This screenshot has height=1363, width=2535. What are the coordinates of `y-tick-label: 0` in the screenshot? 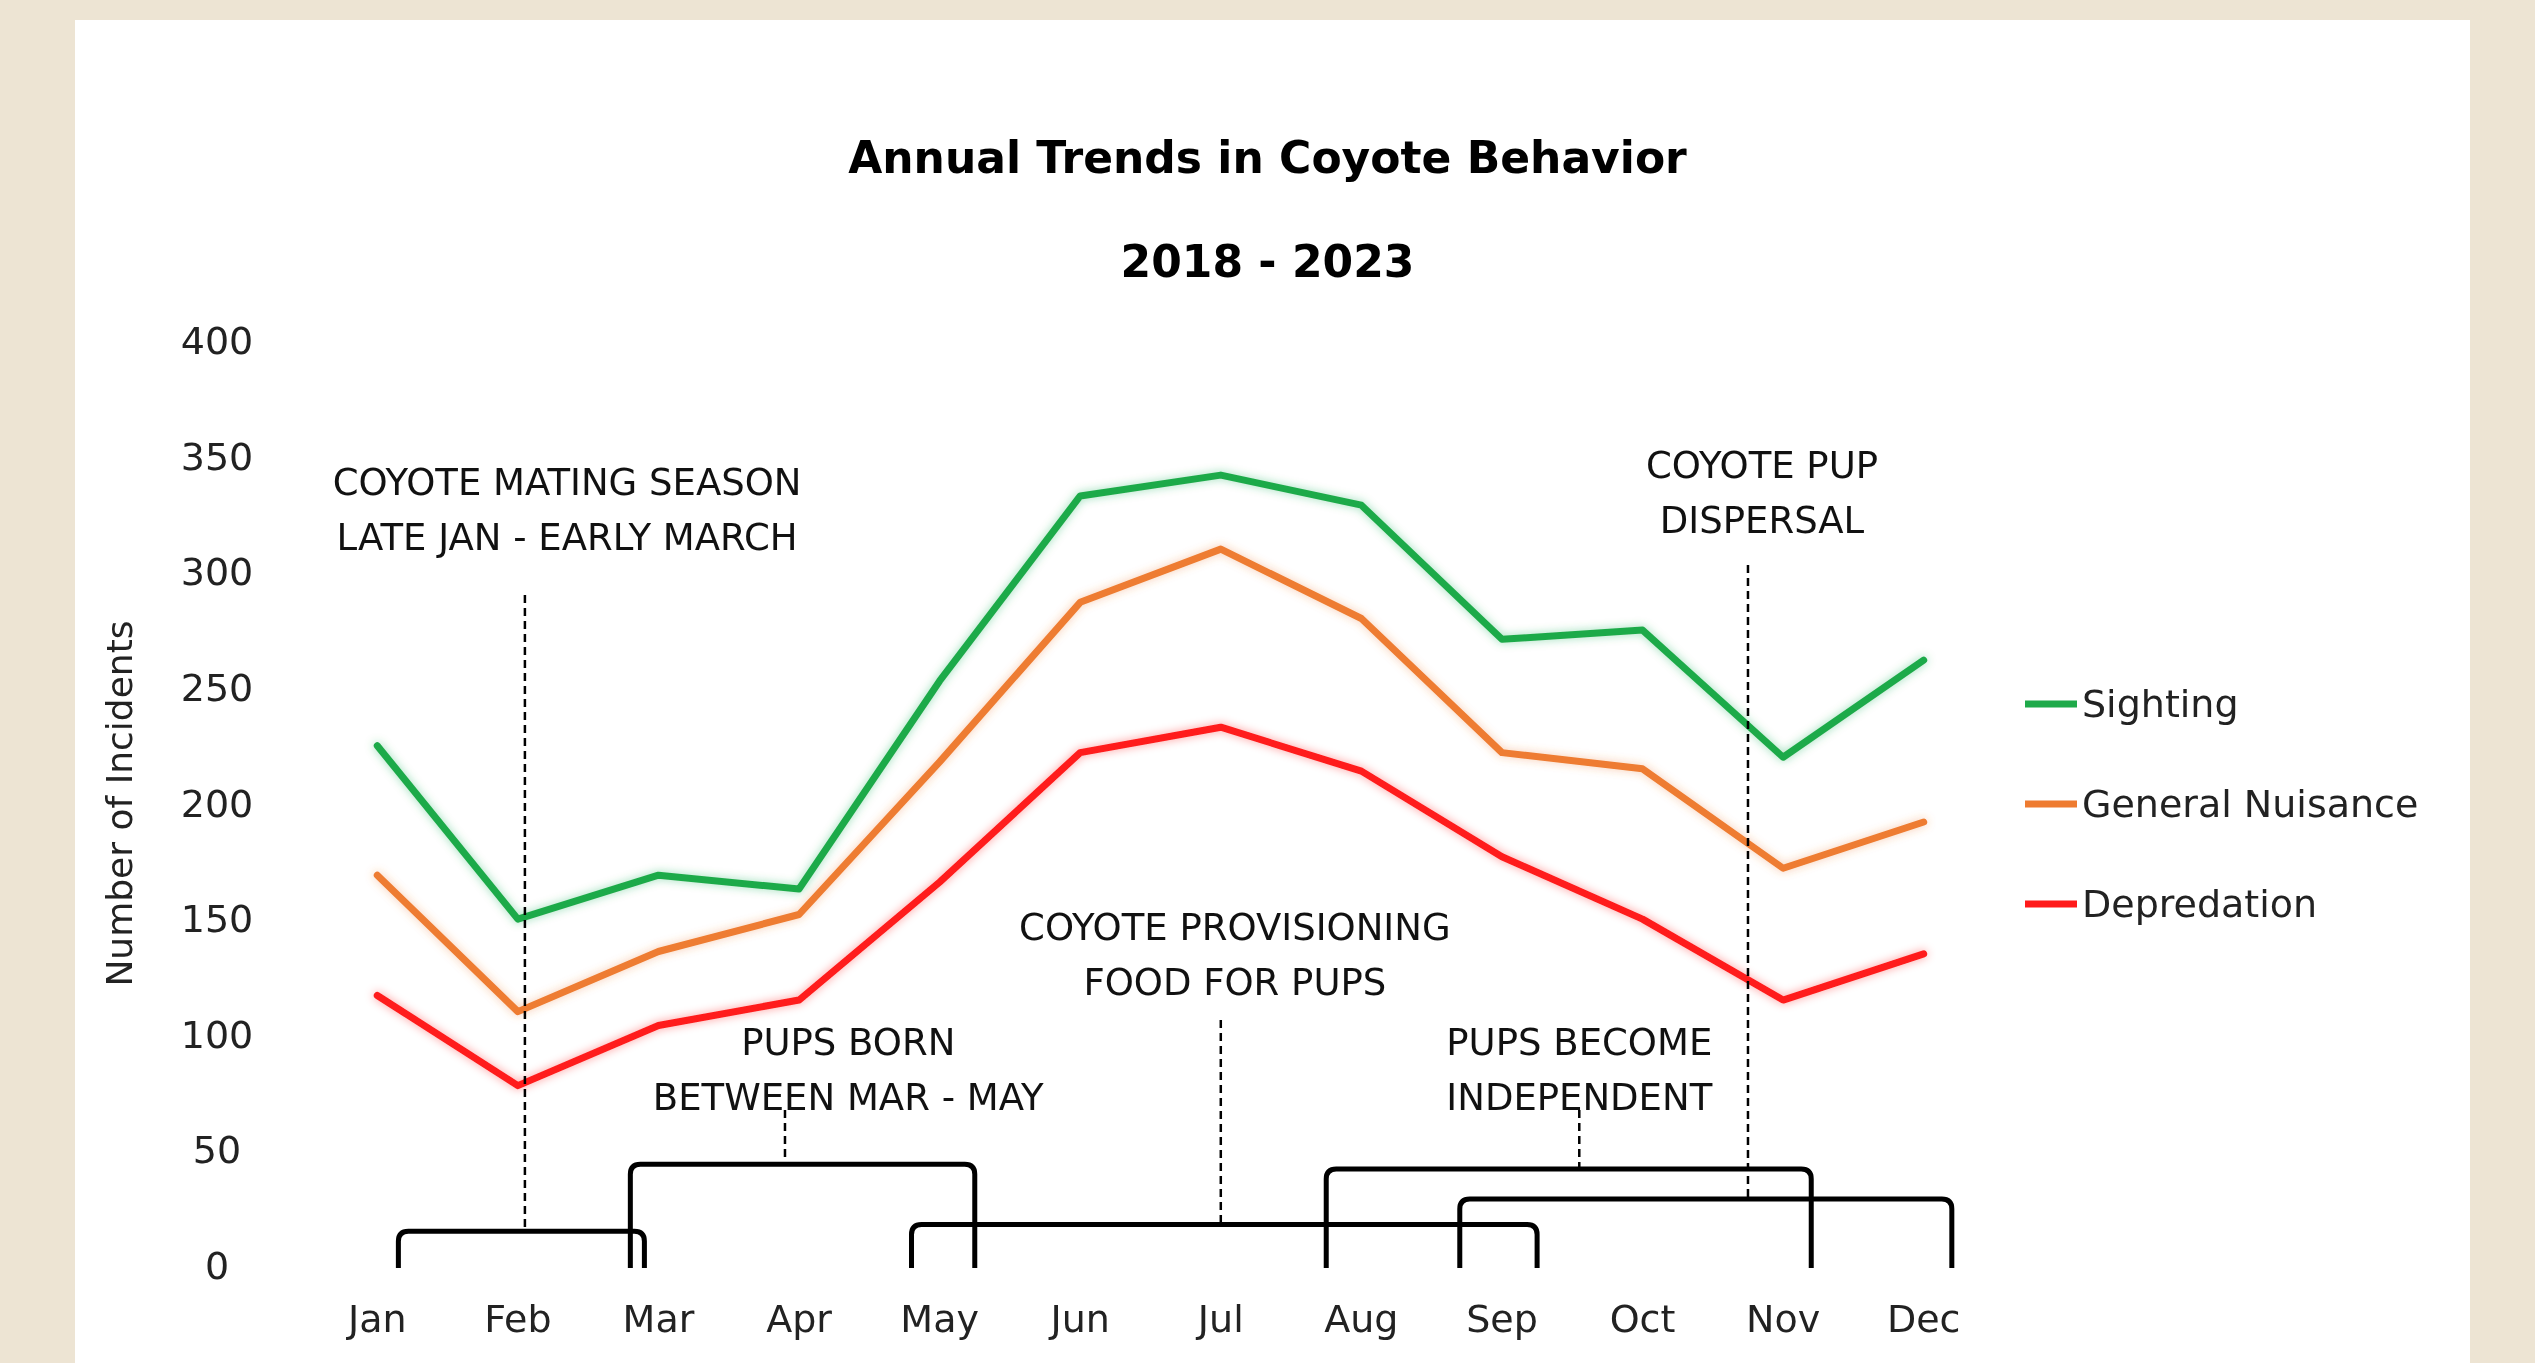 It's located at (217, 1266).